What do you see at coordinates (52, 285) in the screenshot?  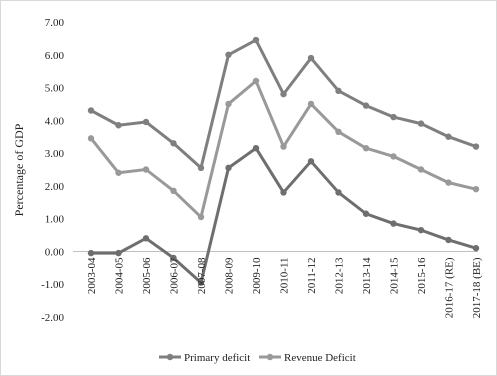 I see `y-tick-label: -1.00` at bounding box center [52, 285].